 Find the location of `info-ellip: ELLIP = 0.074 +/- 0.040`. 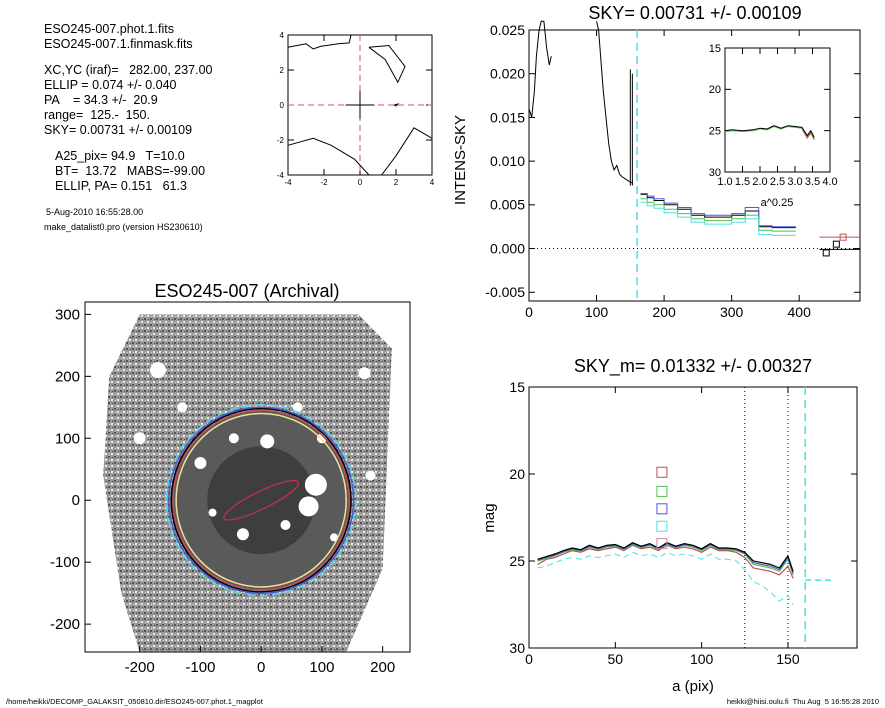

info-ellip: ELLIP = 0.074 +/- 0.040 is located at coordinates (110, 85).